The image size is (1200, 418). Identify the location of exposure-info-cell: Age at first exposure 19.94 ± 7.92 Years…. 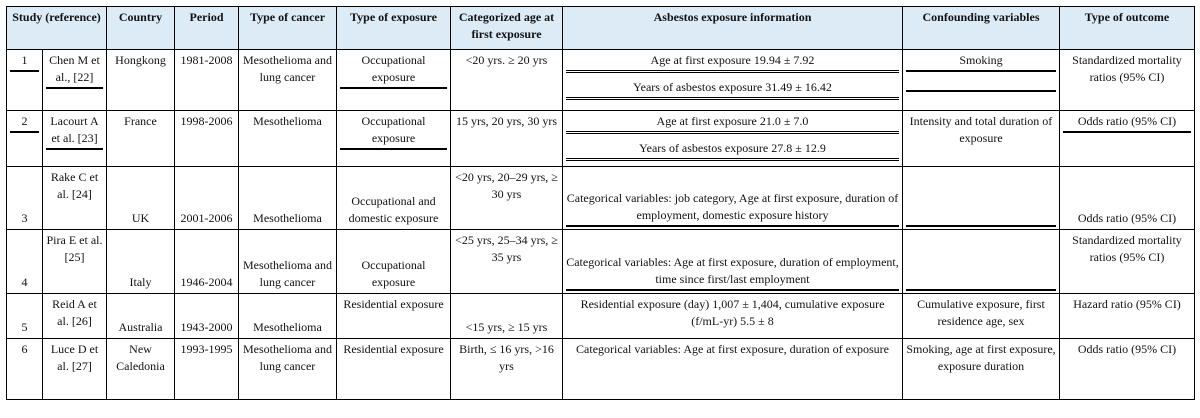
(732, 80).